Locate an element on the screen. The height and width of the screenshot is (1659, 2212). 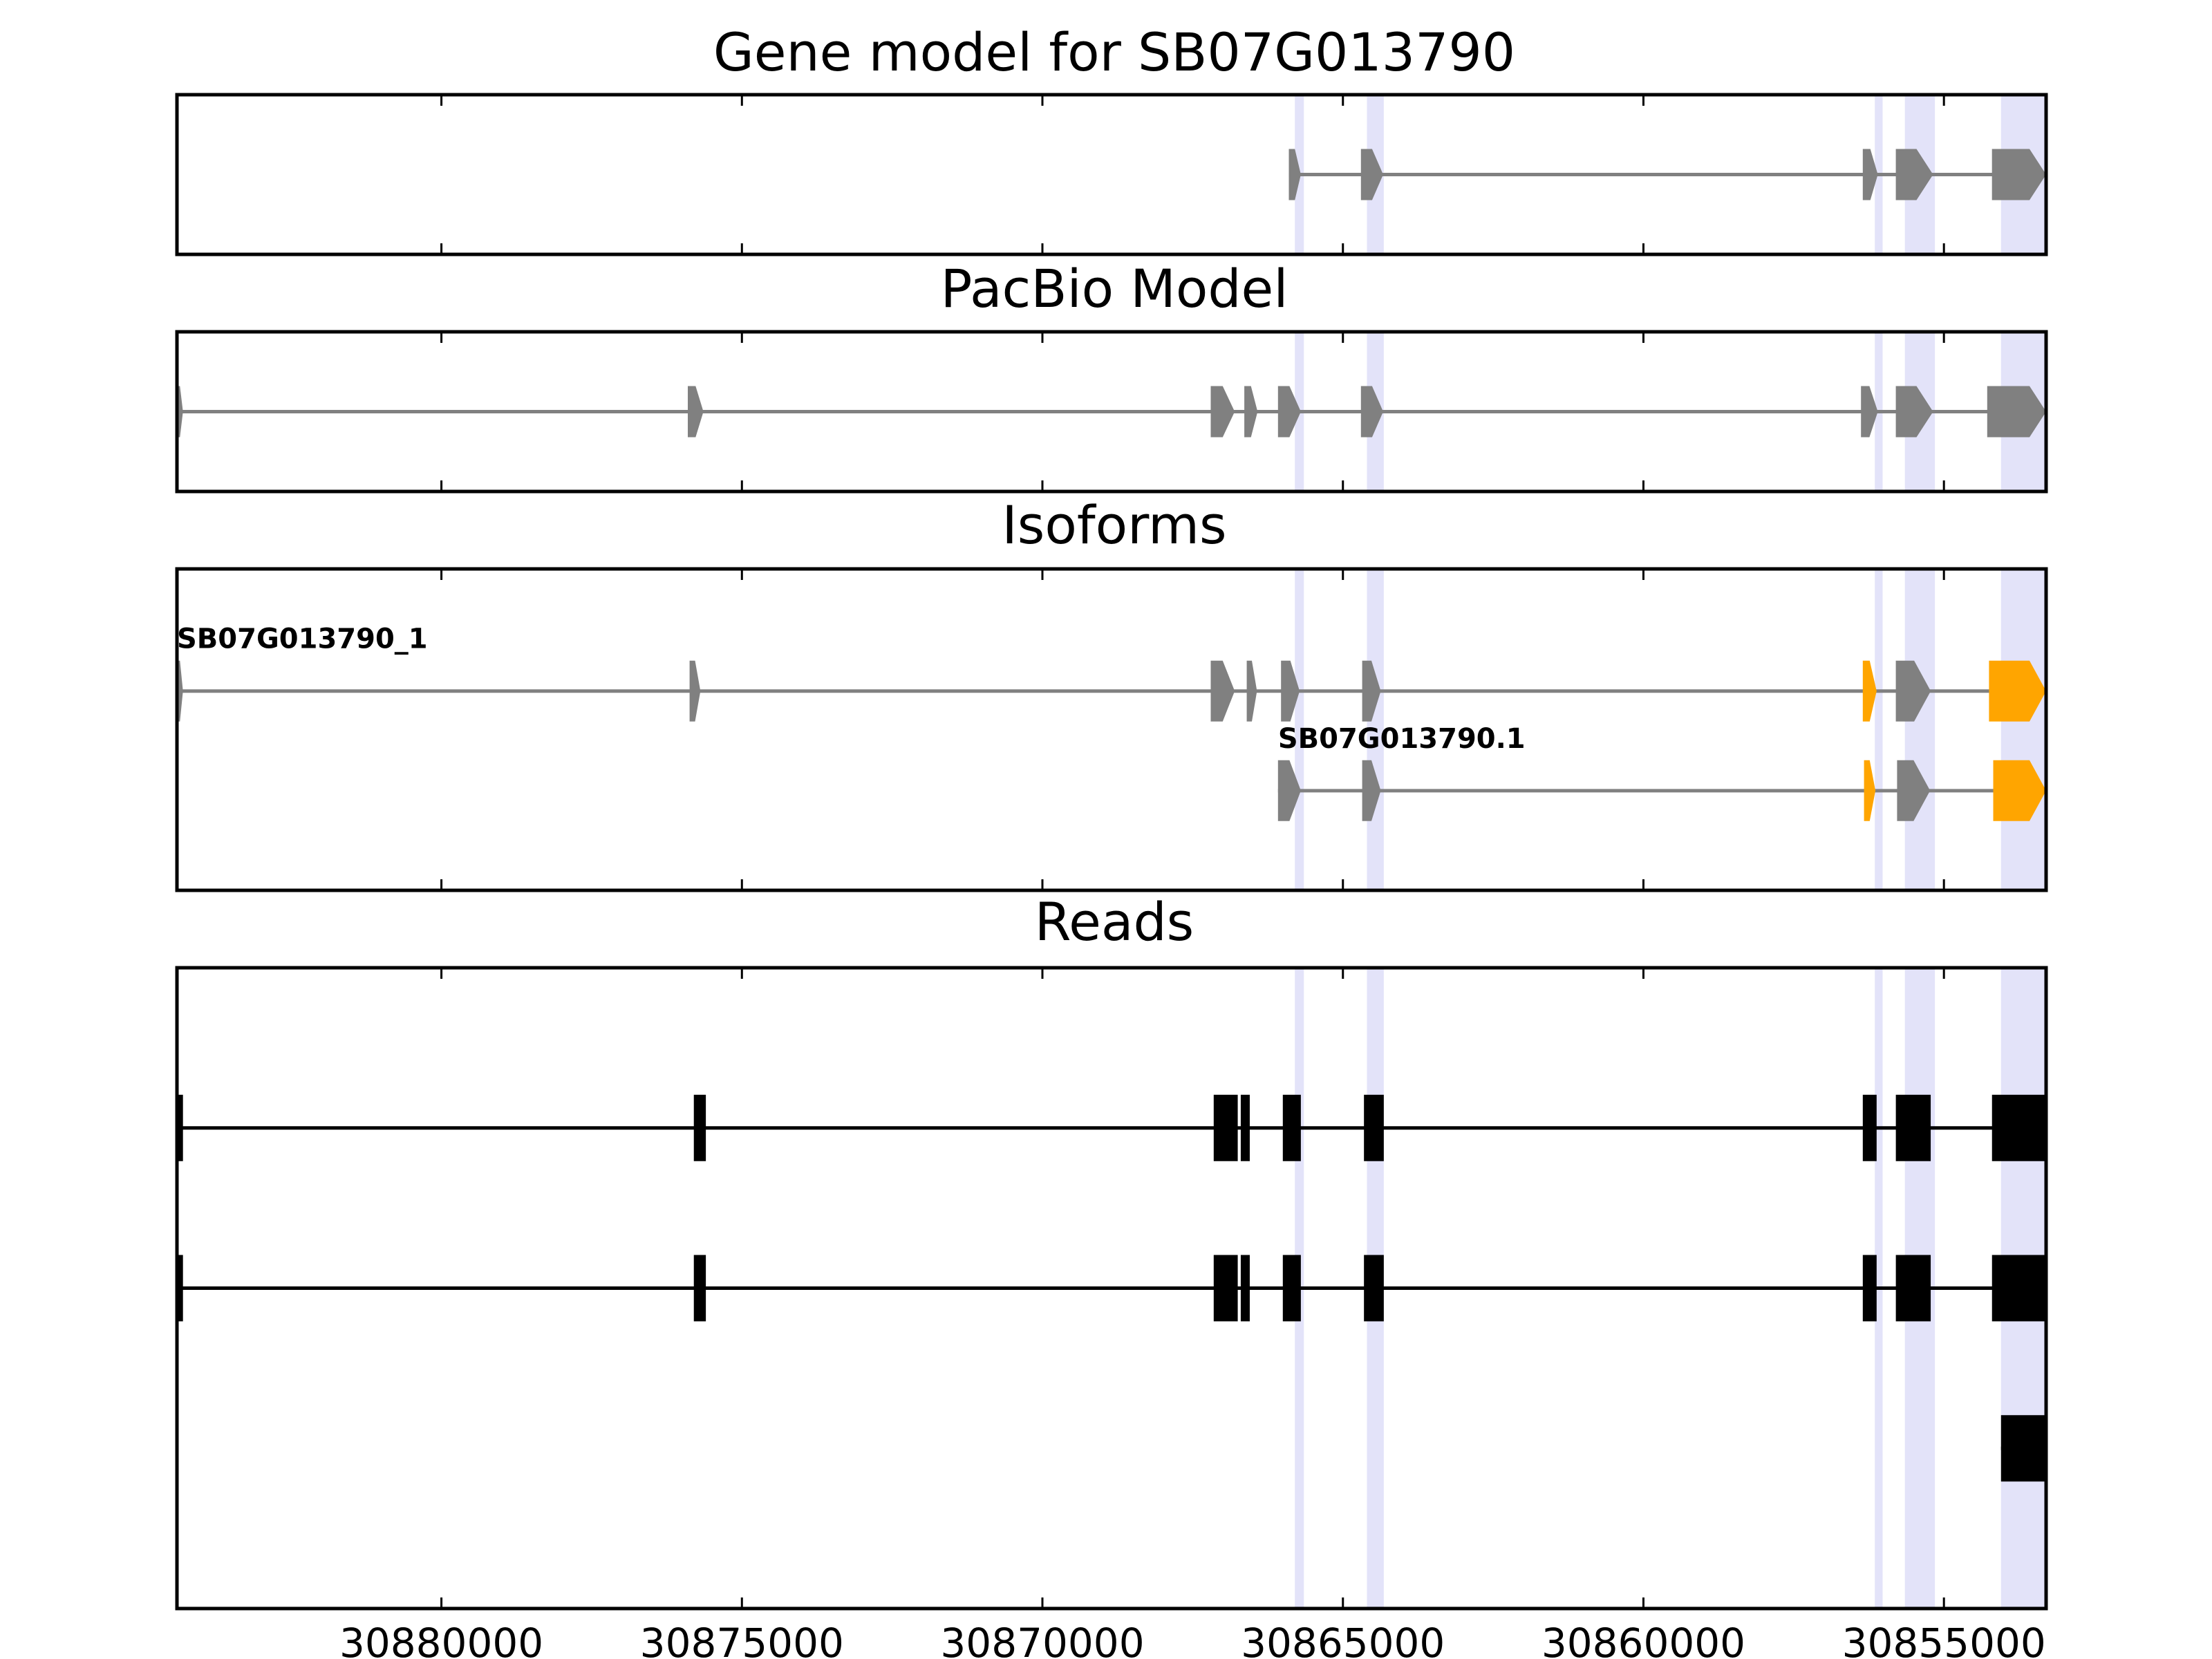
x-tick-label-3: 30865000 is located at coordinates (1343, 1639).